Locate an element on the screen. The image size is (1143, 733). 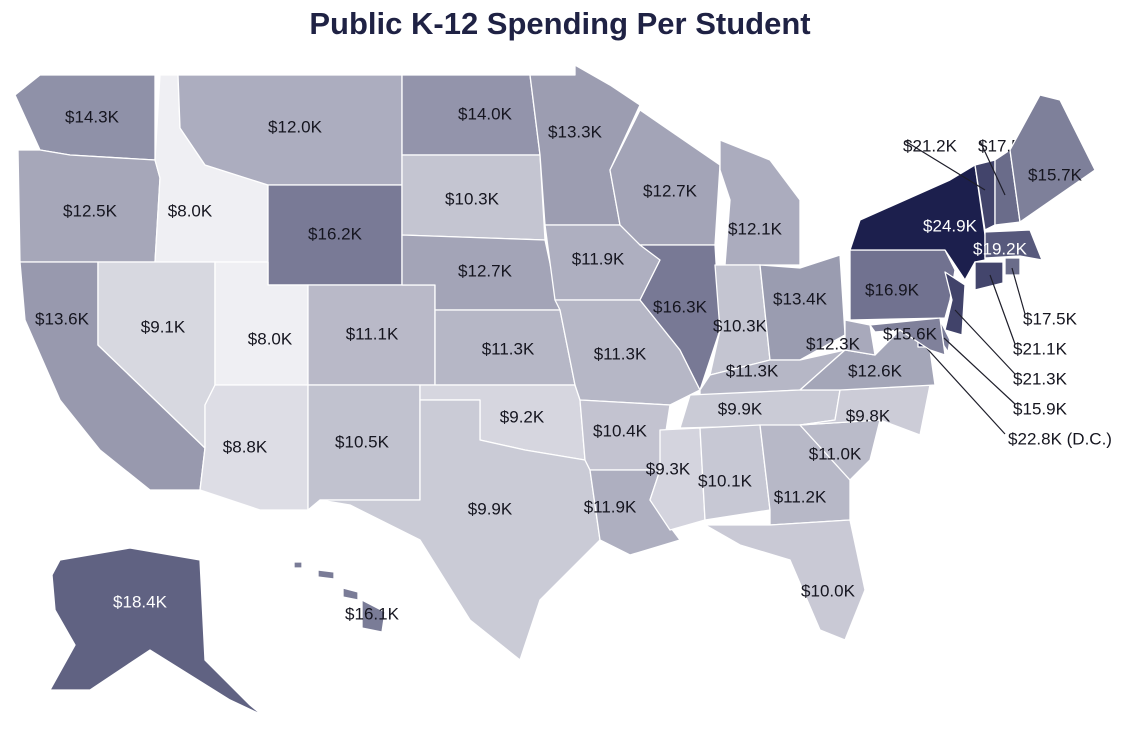
value-label: $10.1K is located at coordinates (725, 480).